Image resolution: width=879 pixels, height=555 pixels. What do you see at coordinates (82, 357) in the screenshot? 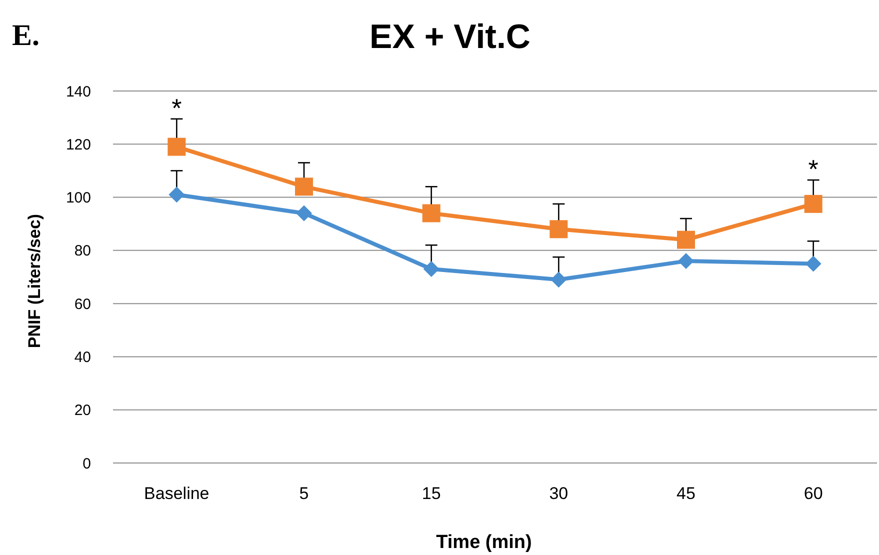
I see `y-tick-label: 40` at bounding box center [82, 357].